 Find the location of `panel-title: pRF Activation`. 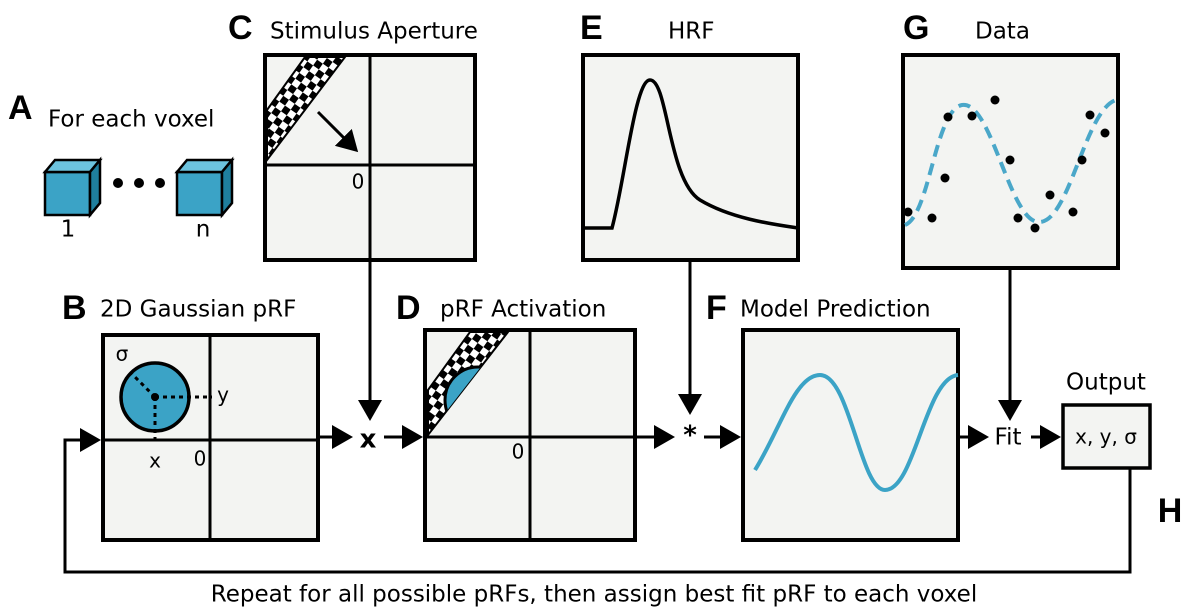

panel-title: pRF Activation is located at coordinates (523, 310).